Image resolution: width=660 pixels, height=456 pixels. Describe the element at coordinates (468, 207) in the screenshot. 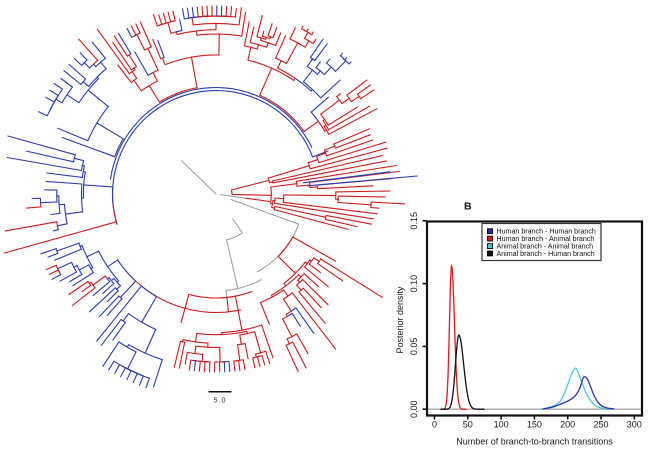

I see `svg-text: B` at that location.